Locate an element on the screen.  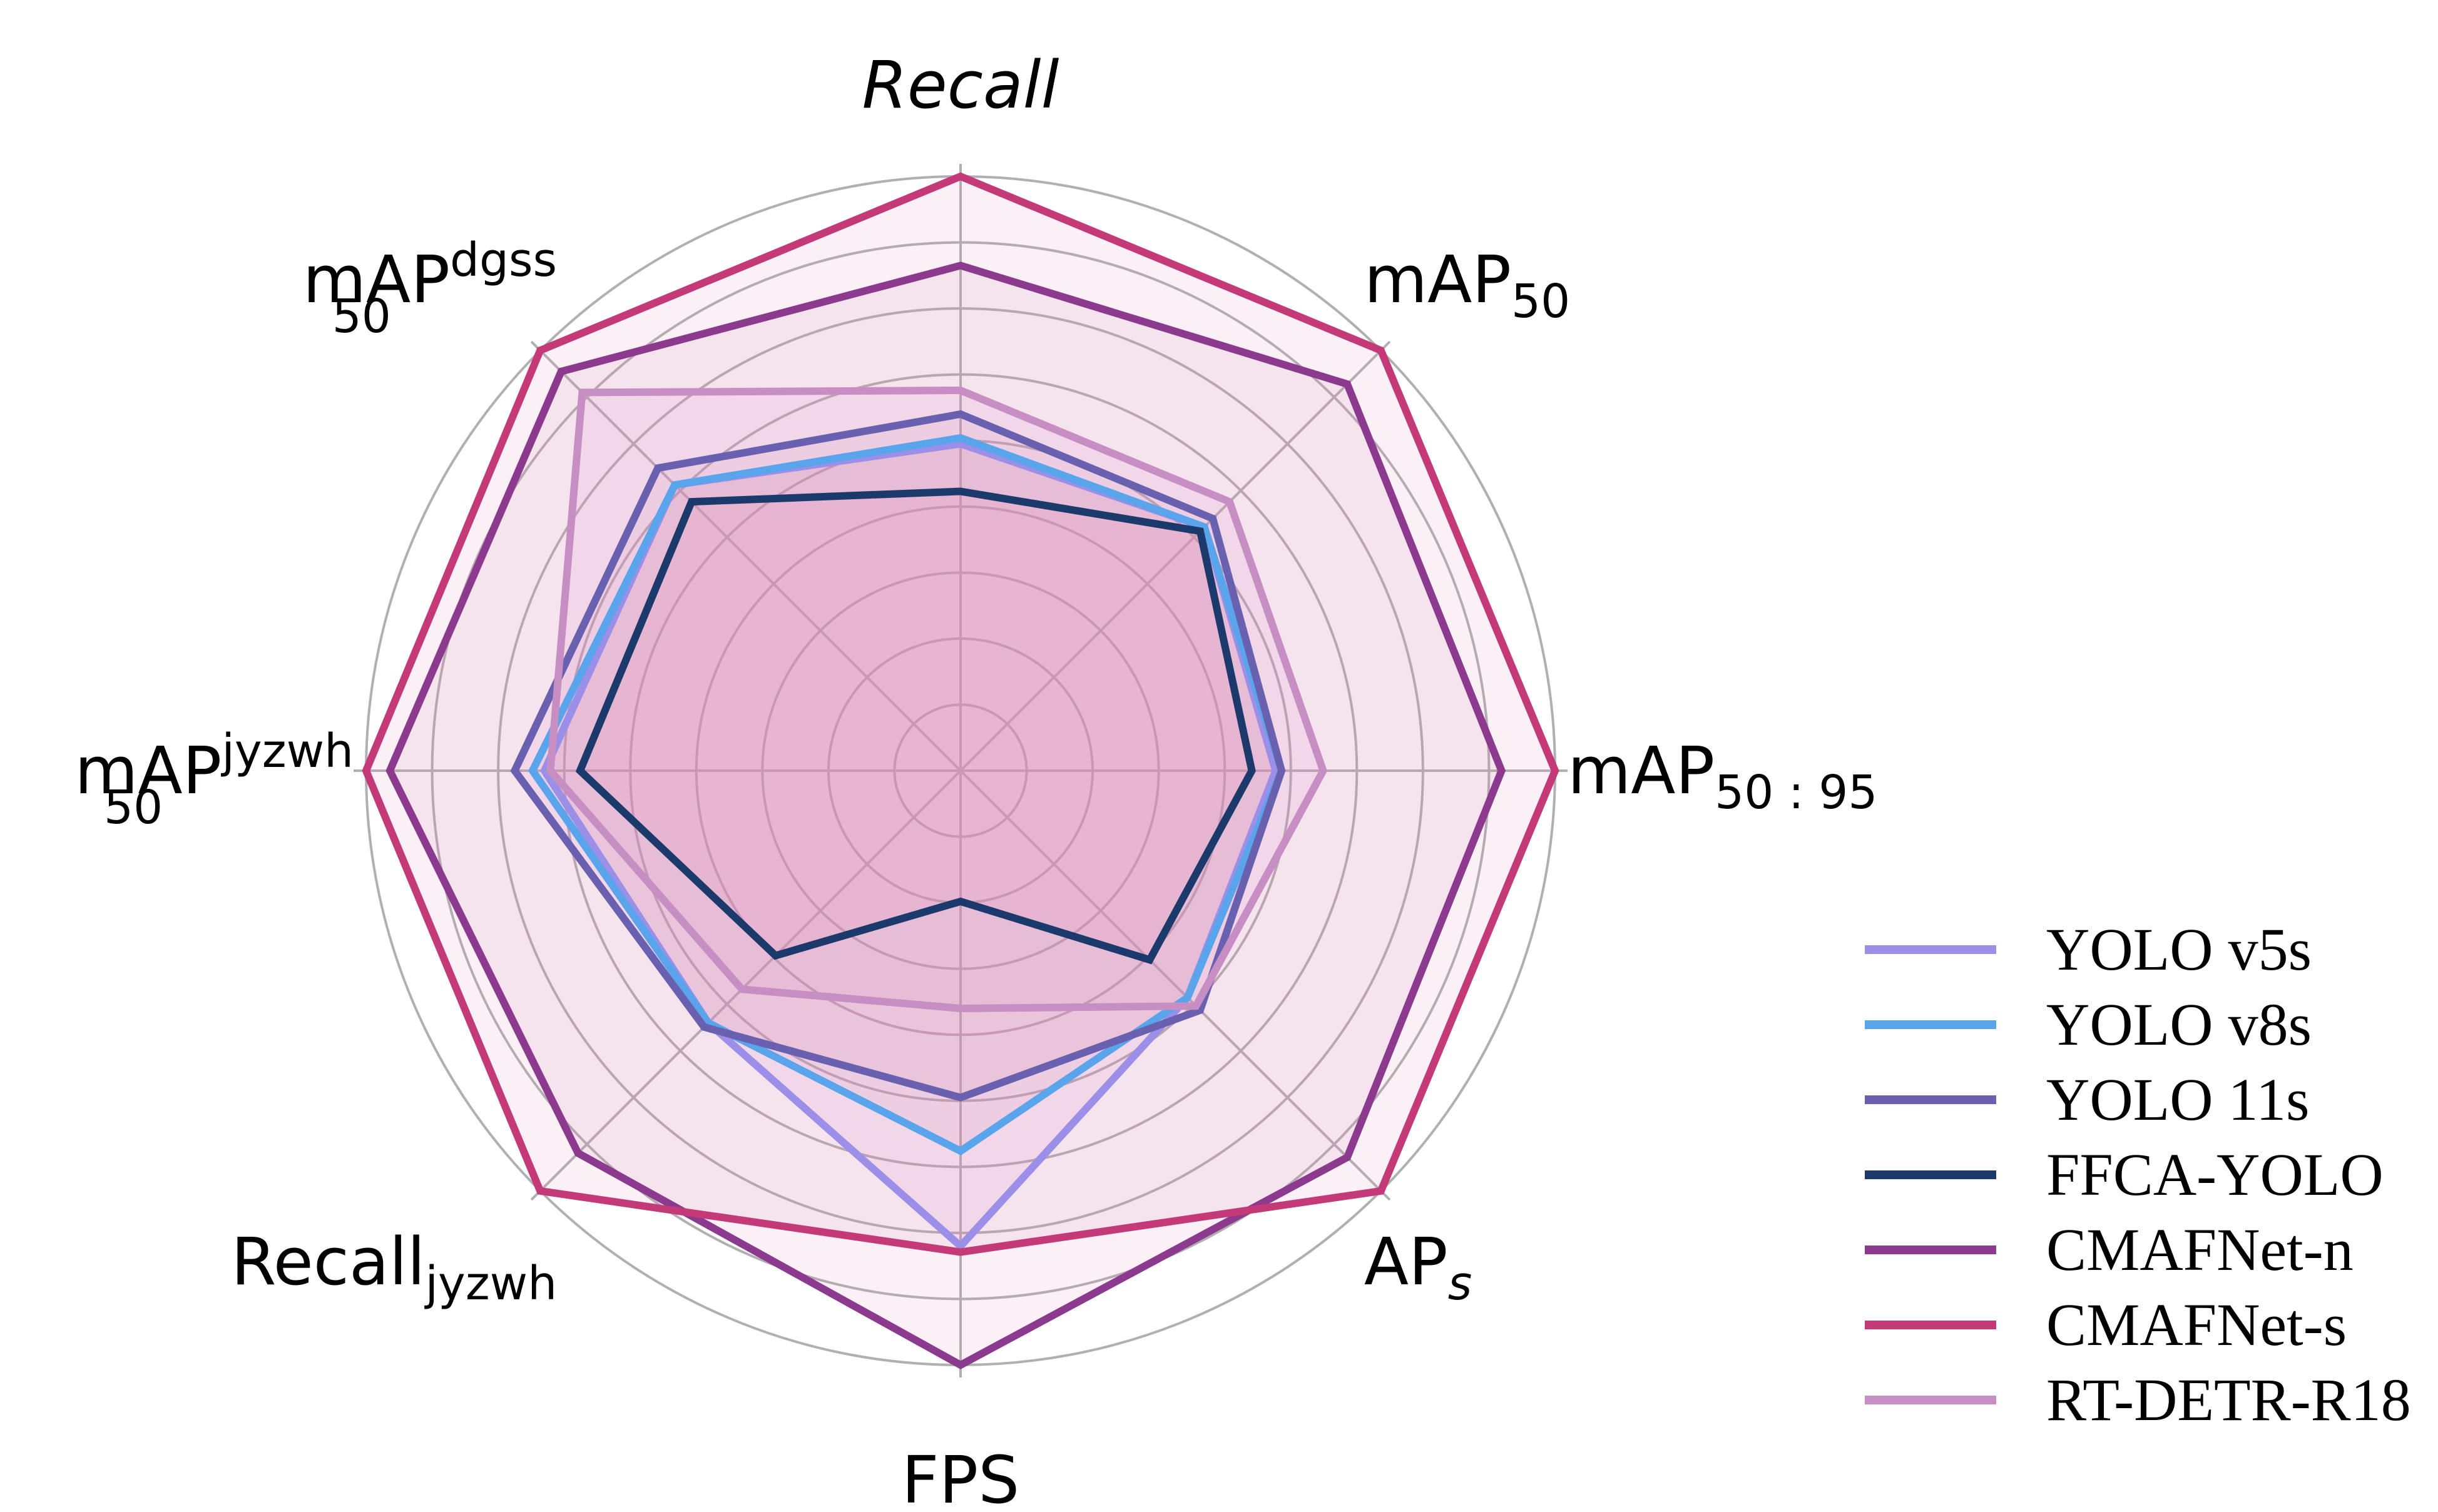
axis-label-sub: jyzwh is located at coordinates (491, 1284).